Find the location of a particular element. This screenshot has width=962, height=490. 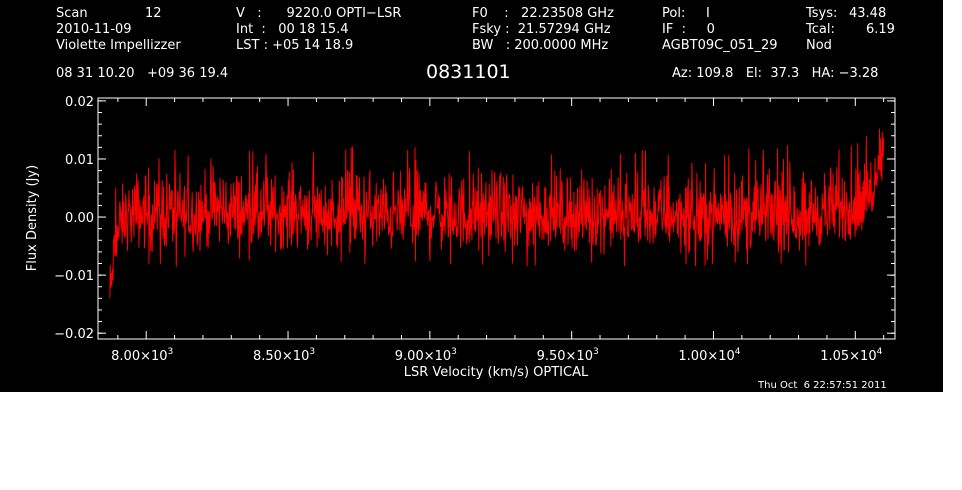

project-id: AGBT09C_051_29 is located at coordinates (720, 45).